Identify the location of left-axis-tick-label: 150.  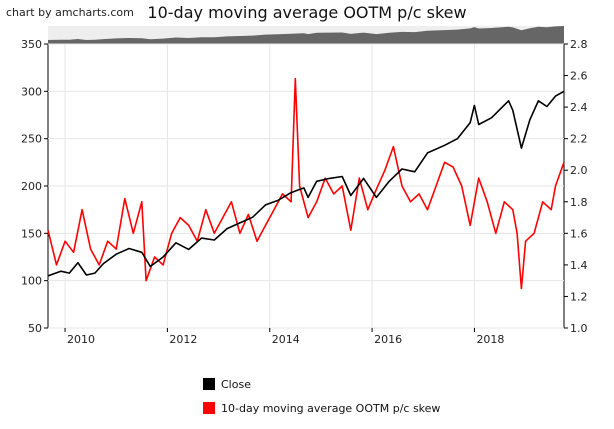
(31, 233).